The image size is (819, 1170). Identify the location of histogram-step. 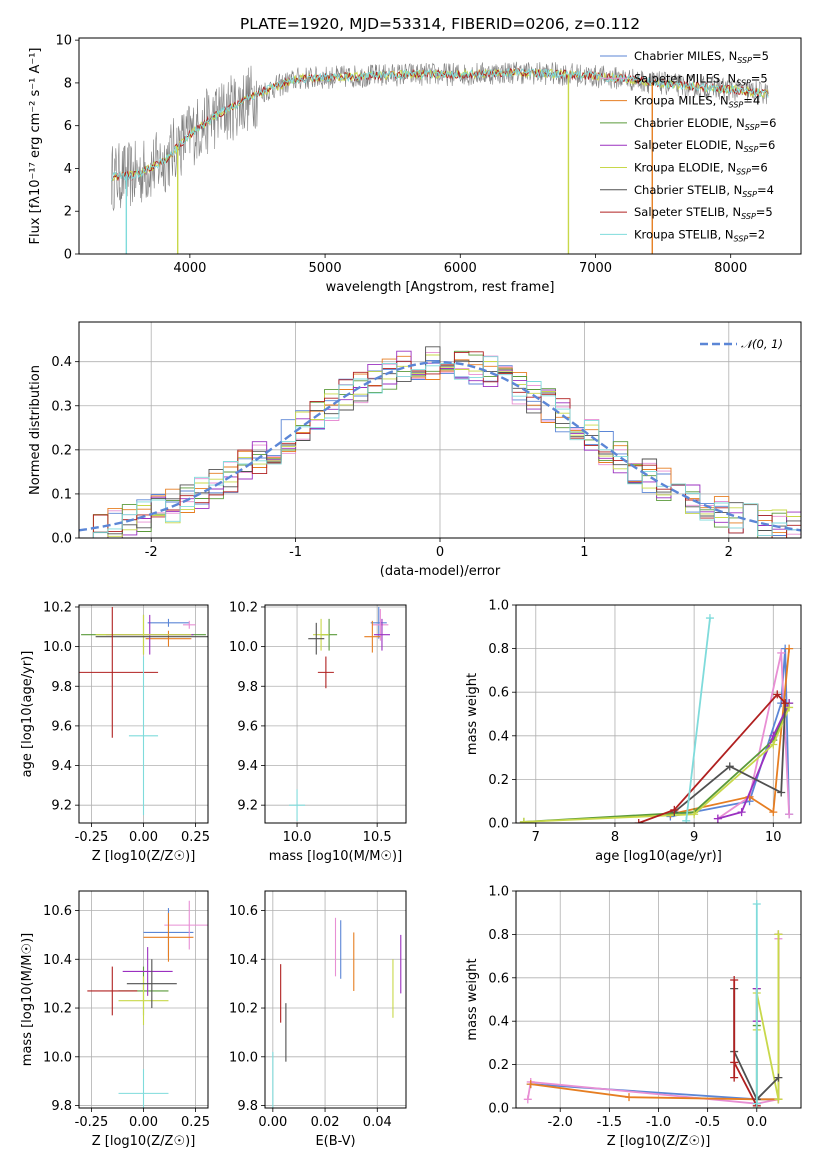
(440, 447).